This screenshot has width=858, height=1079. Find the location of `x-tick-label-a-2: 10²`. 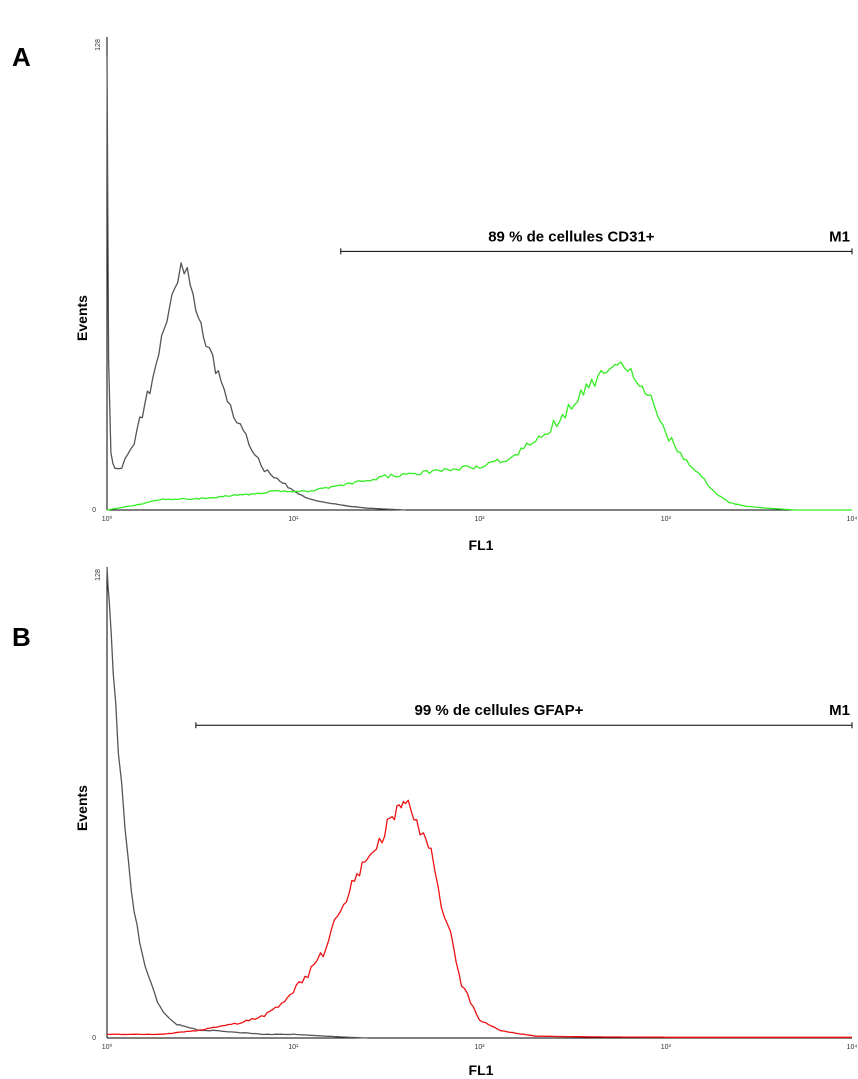

x-tick-label-a-2: 10² is located at coordinates (479, 519).